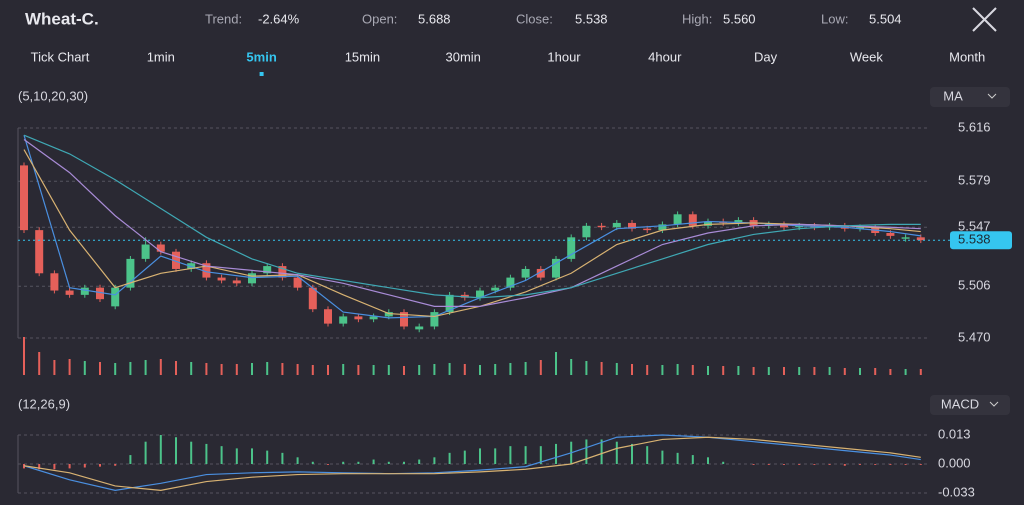 The width and height of the screenshot is (1024, 505). What do you see at coordinates (564, 56) in the screenshot?
I see `timeframe-tab: 1hour` at bounding box center [564, 56].